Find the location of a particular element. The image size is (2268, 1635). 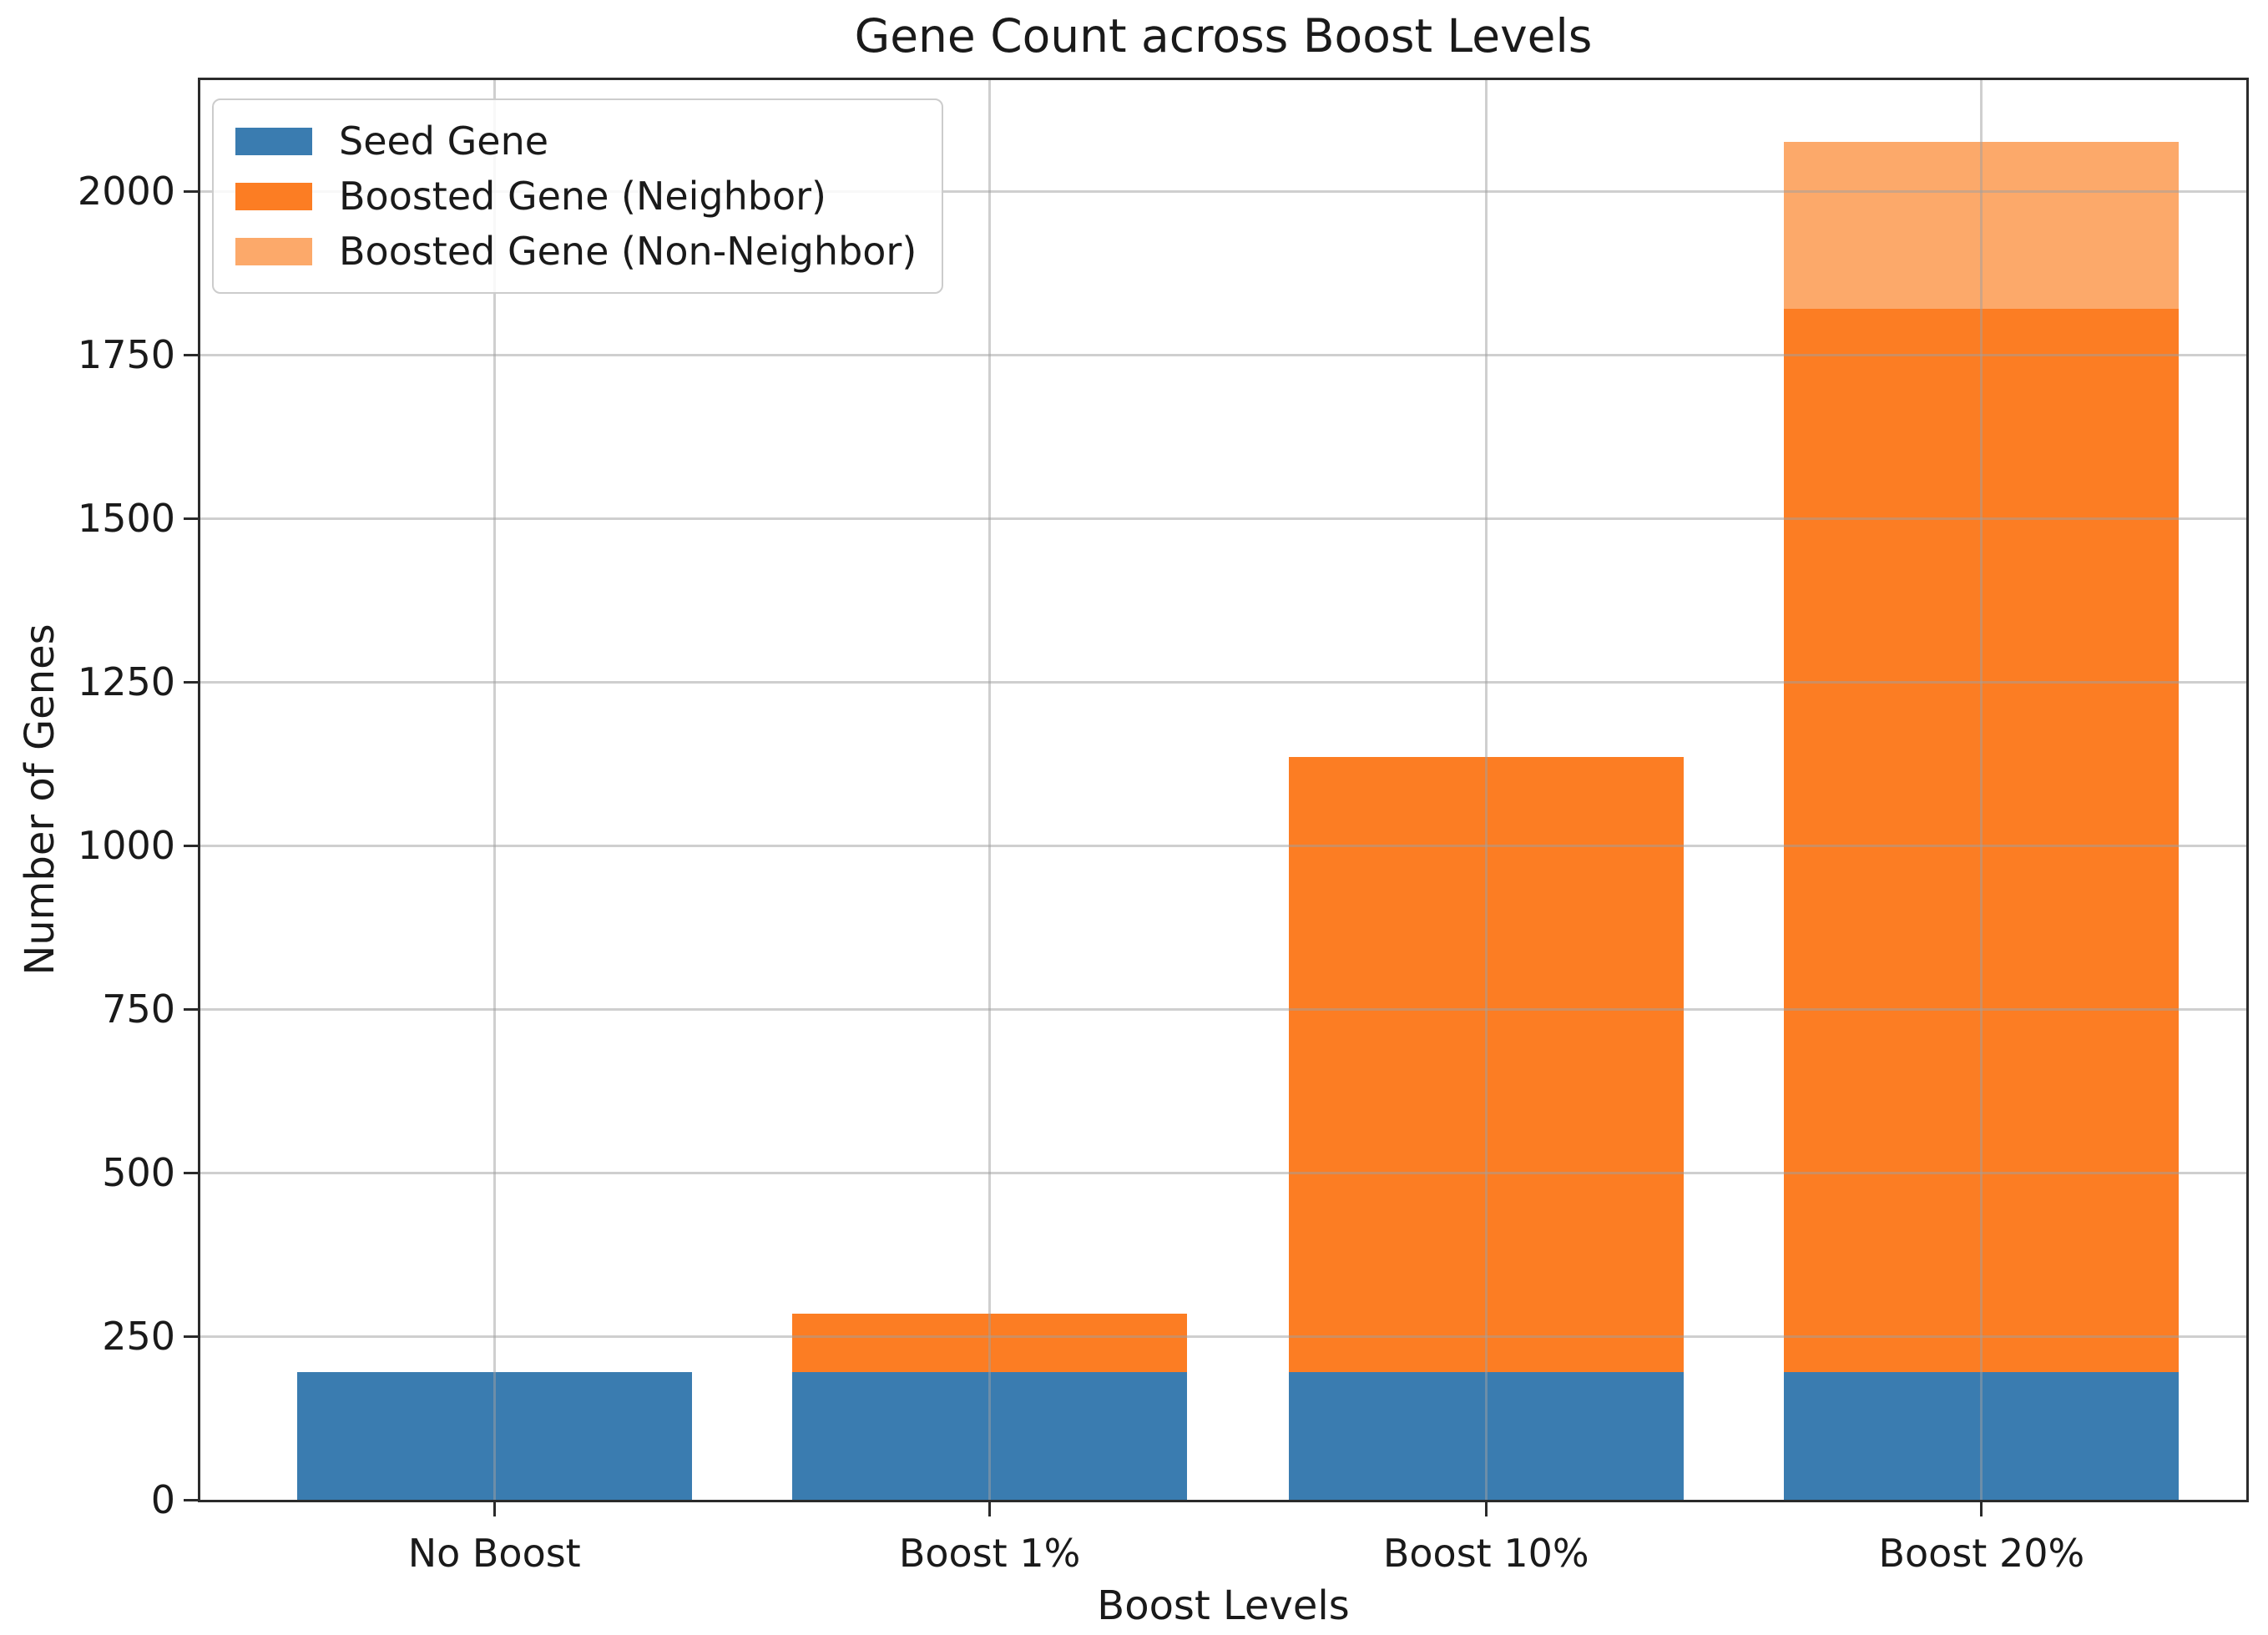

chart-title: Gene Count across Boost Levels is located at coordinates (1223, 36).